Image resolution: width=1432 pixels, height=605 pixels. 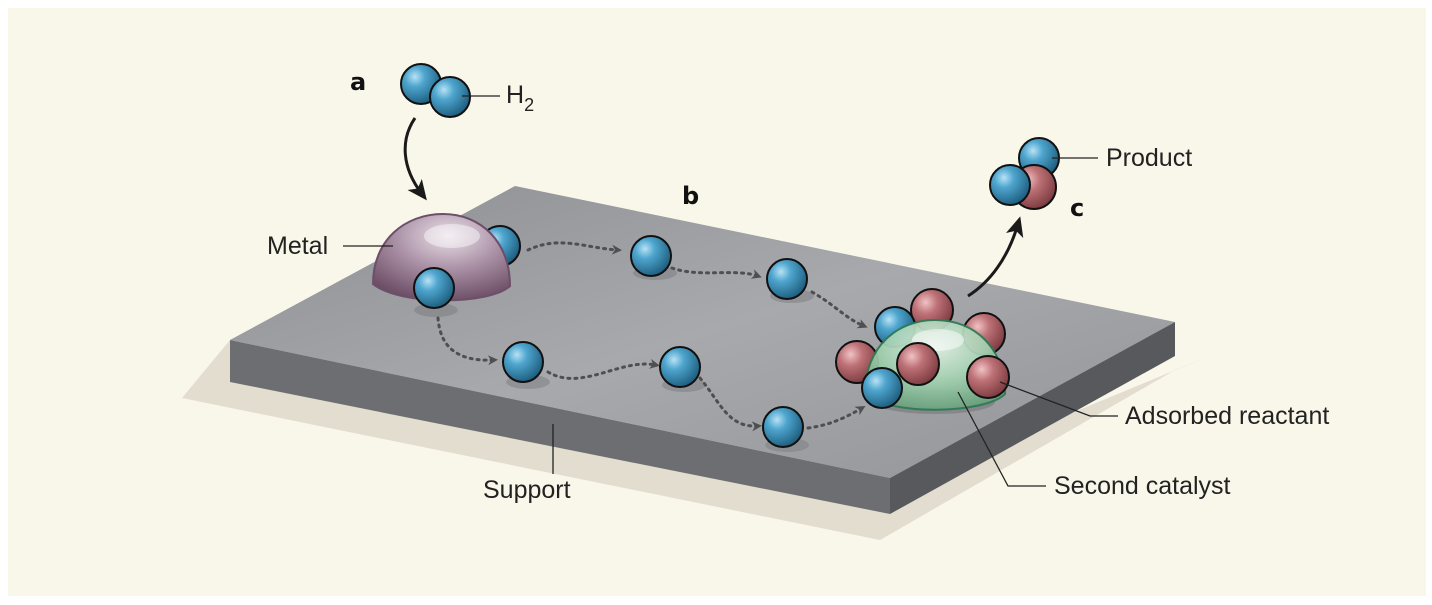 I want to click on step-a-label: a, so click(x=358, y=82).